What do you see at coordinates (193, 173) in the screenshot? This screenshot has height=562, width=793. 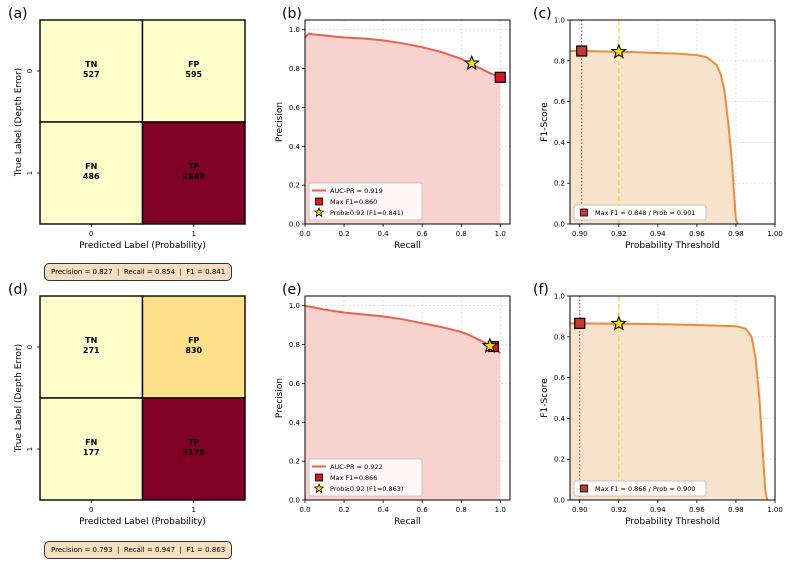 I see `heatmap-cell-tp` at bounding box center [193, 173].